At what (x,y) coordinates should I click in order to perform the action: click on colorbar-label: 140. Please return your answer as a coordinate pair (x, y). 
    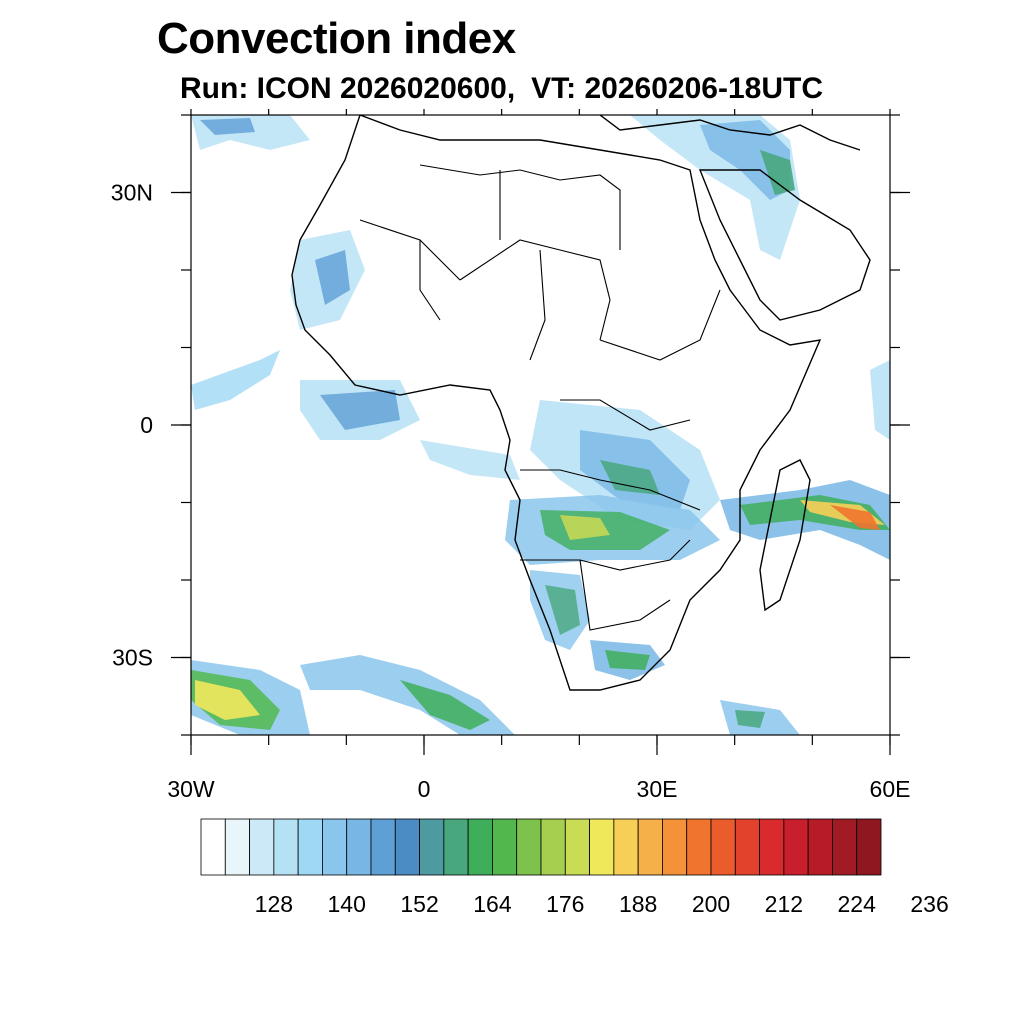
    Looking at the image, I should click on (347, 904).